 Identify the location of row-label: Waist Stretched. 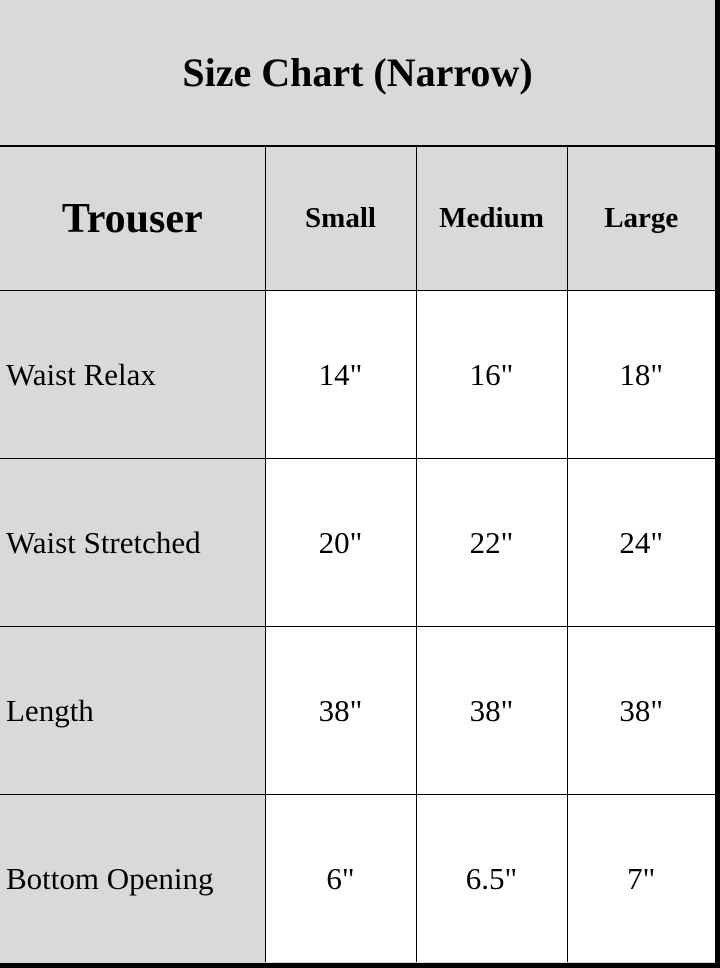
(133, 542).